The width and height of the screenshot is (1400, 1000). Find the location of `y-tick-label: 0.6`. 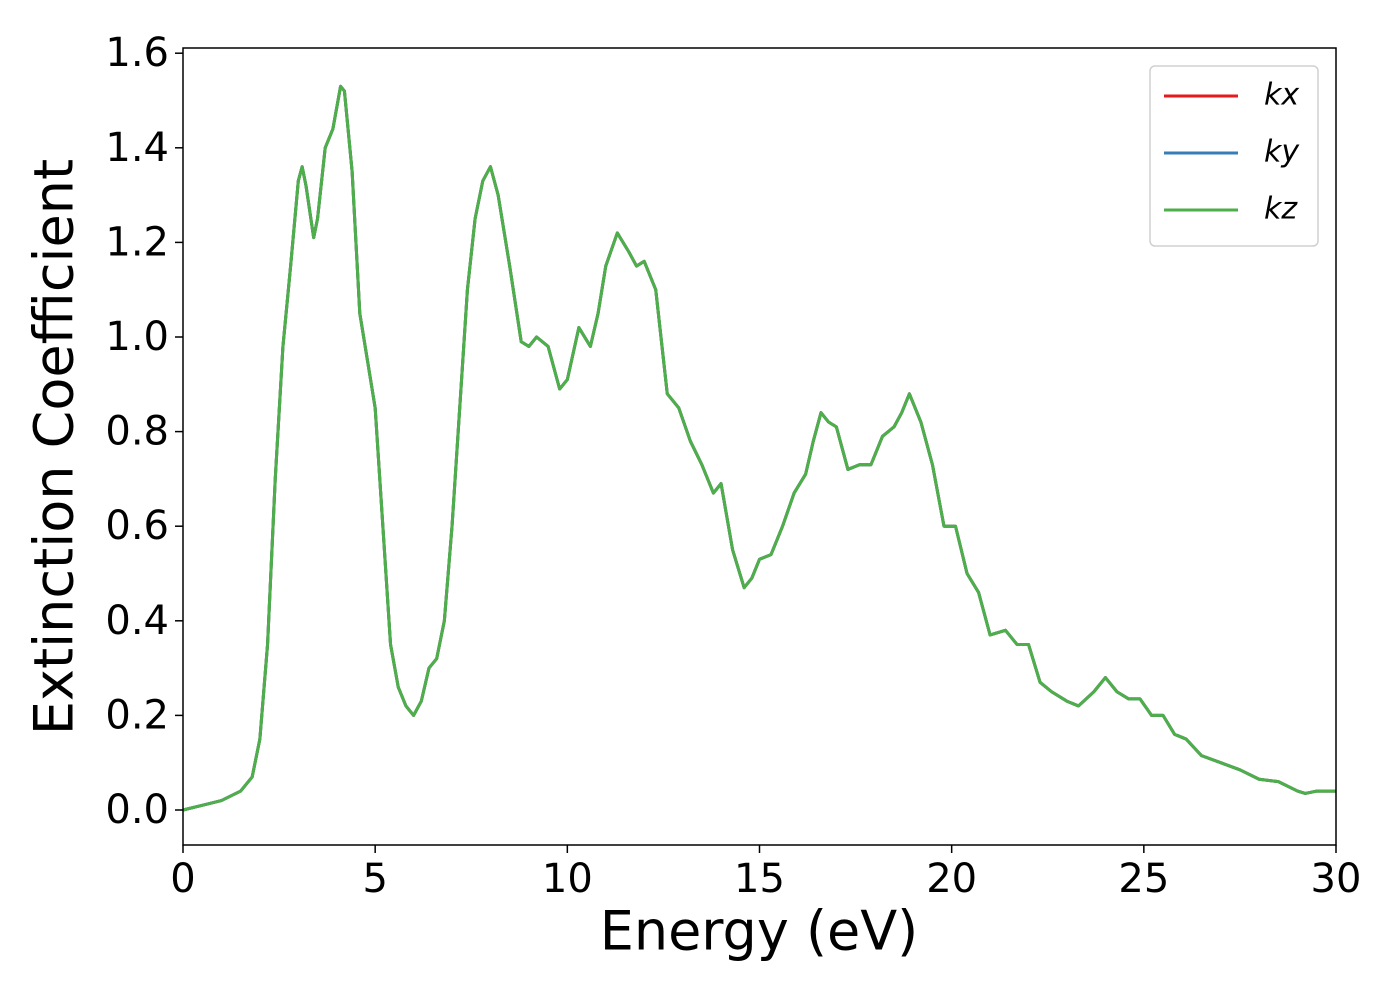

y-tick-label: 0.6 is located at coordinates (137, 526).